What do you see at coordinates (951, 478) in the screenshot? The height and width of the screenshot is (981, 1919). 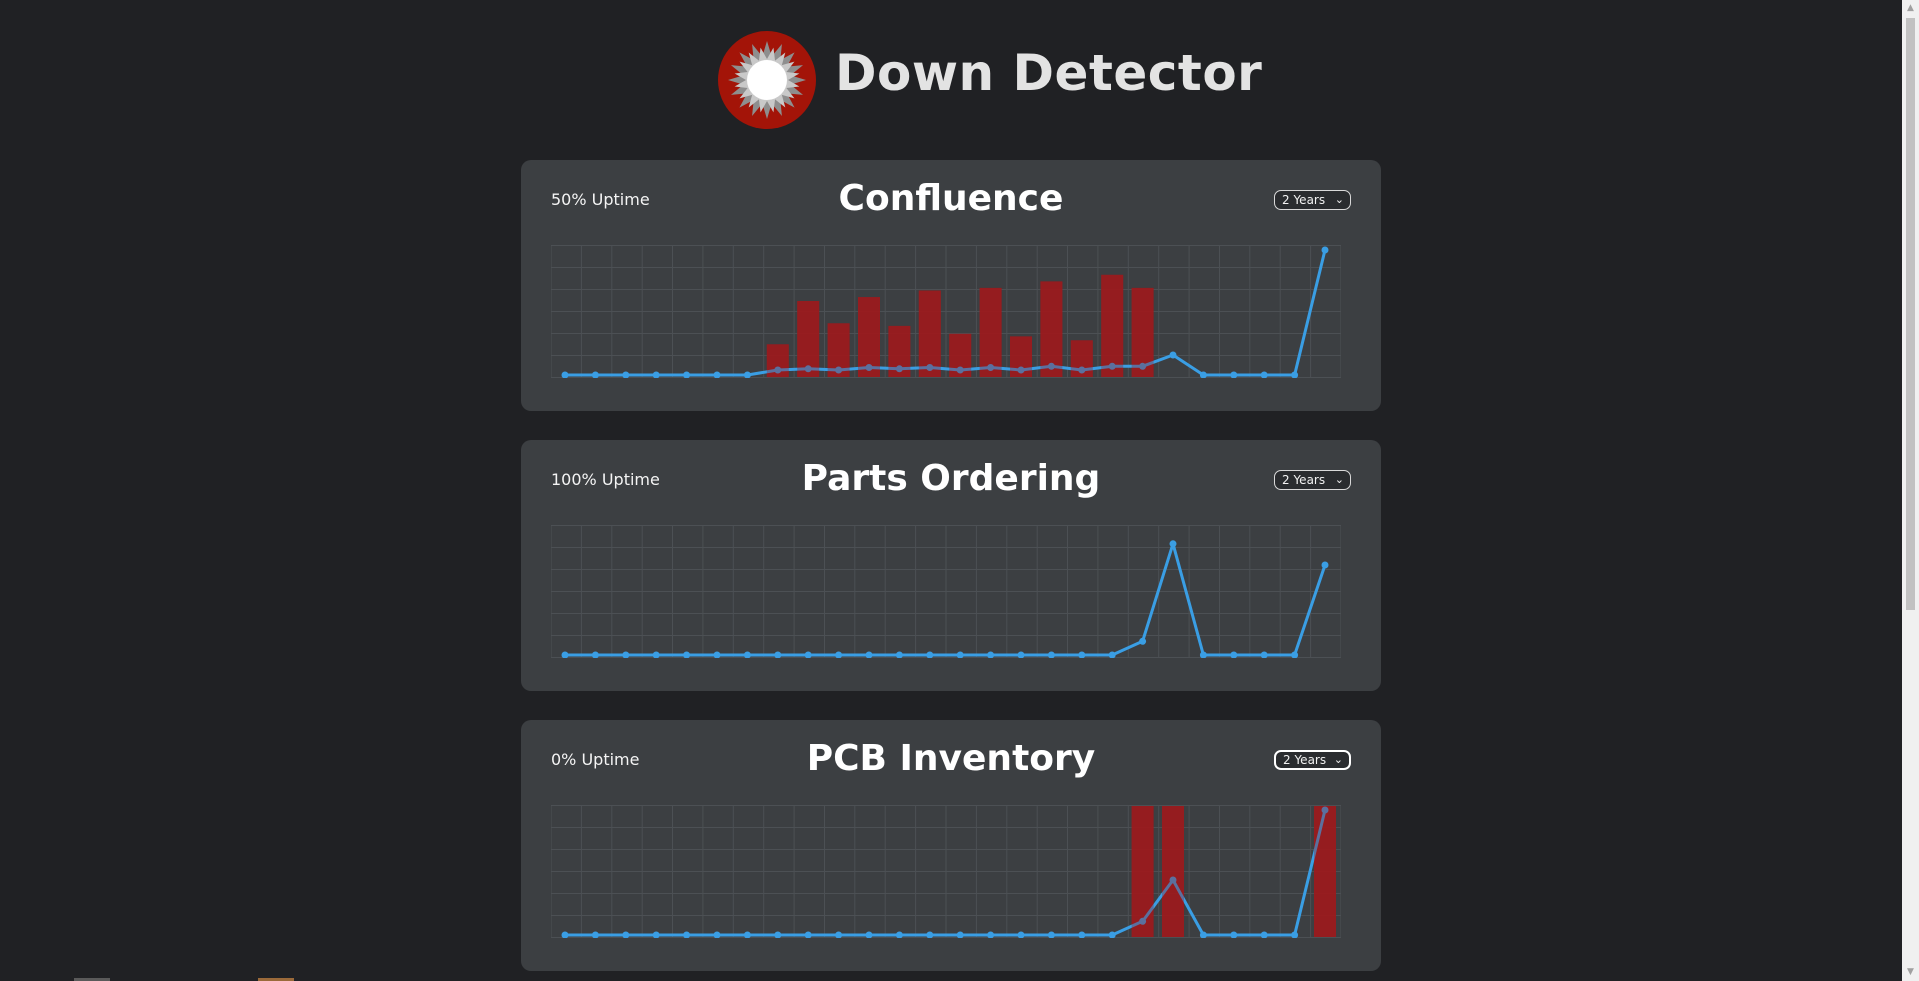 I see `service-title: Parts Ordering` at bounding box center [951, 478].